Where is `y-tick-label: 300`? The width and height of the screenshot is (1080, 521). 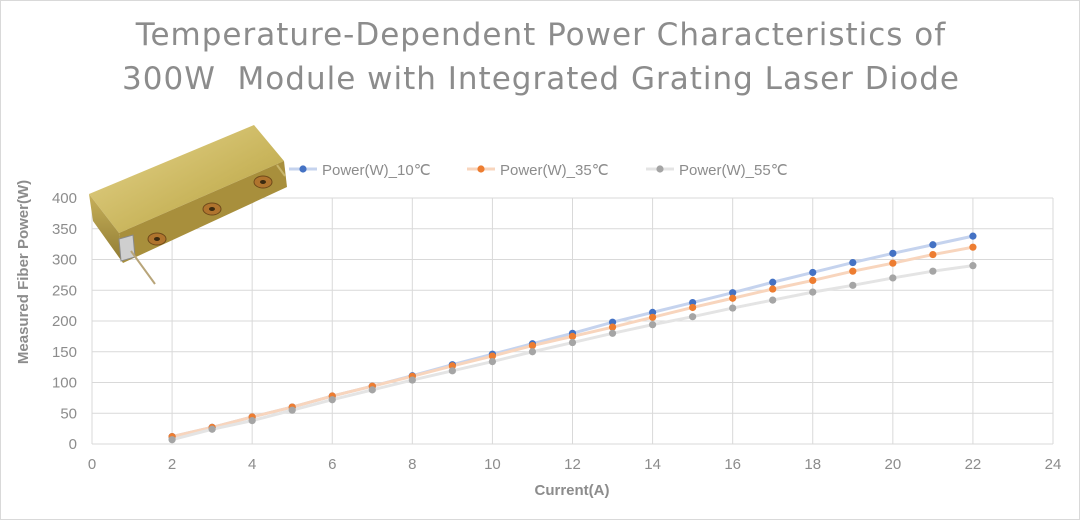 y-tick-label: 300 is located at coordinates (64, 260).